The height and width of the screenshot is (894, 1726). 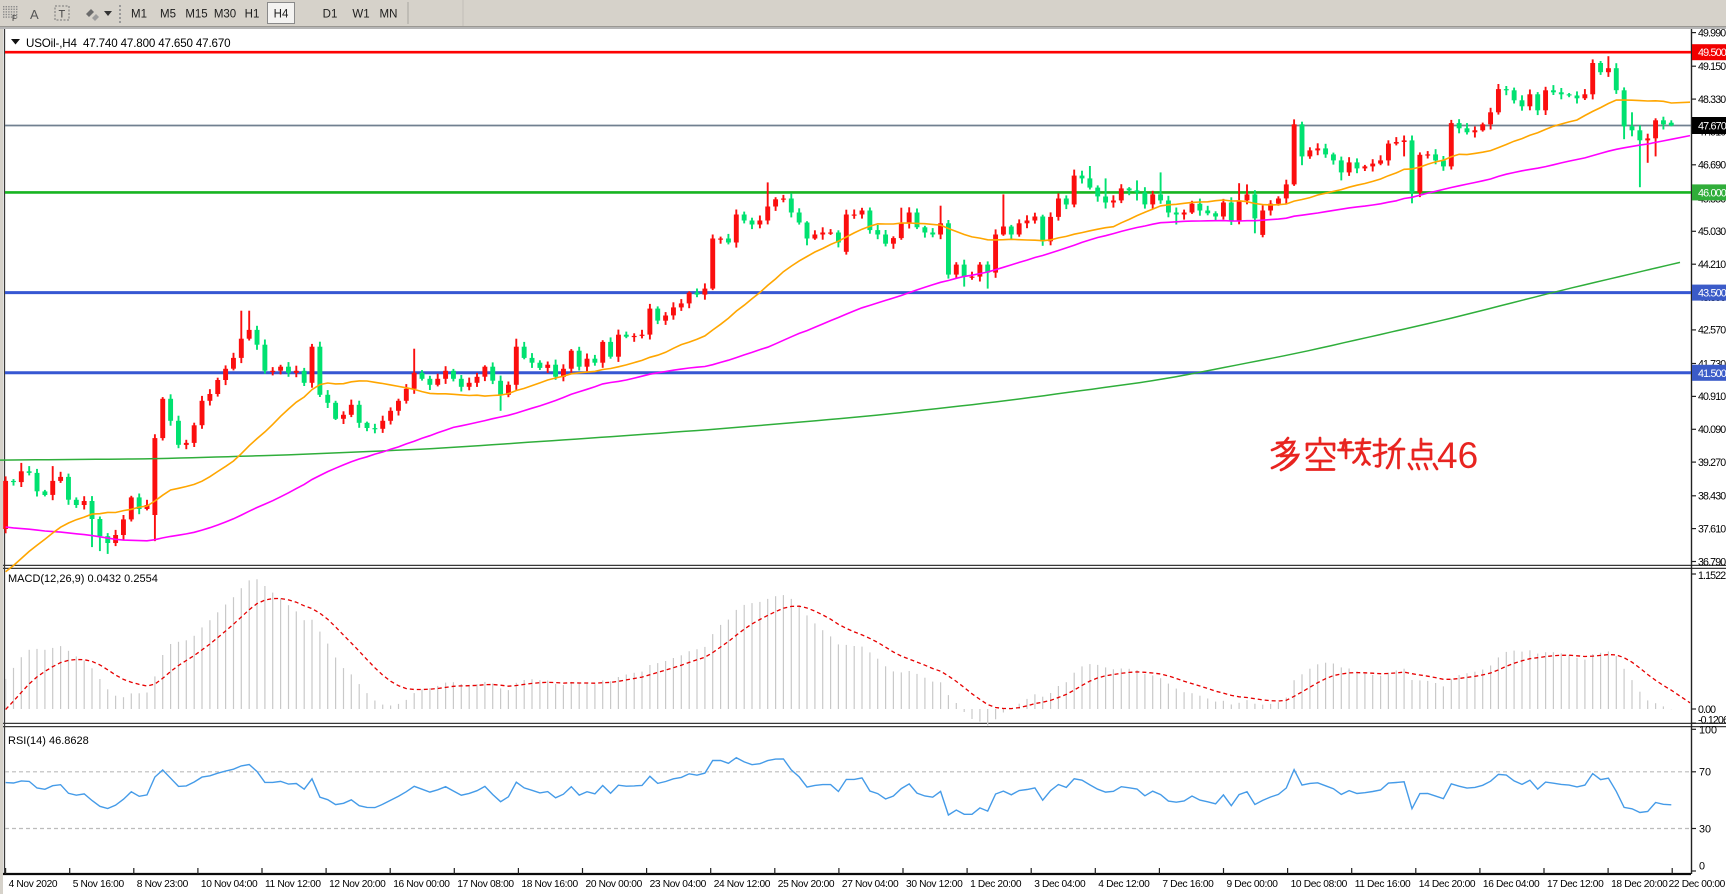 I want to click on svg-text: 37.610, so click(x=1712, y=529).